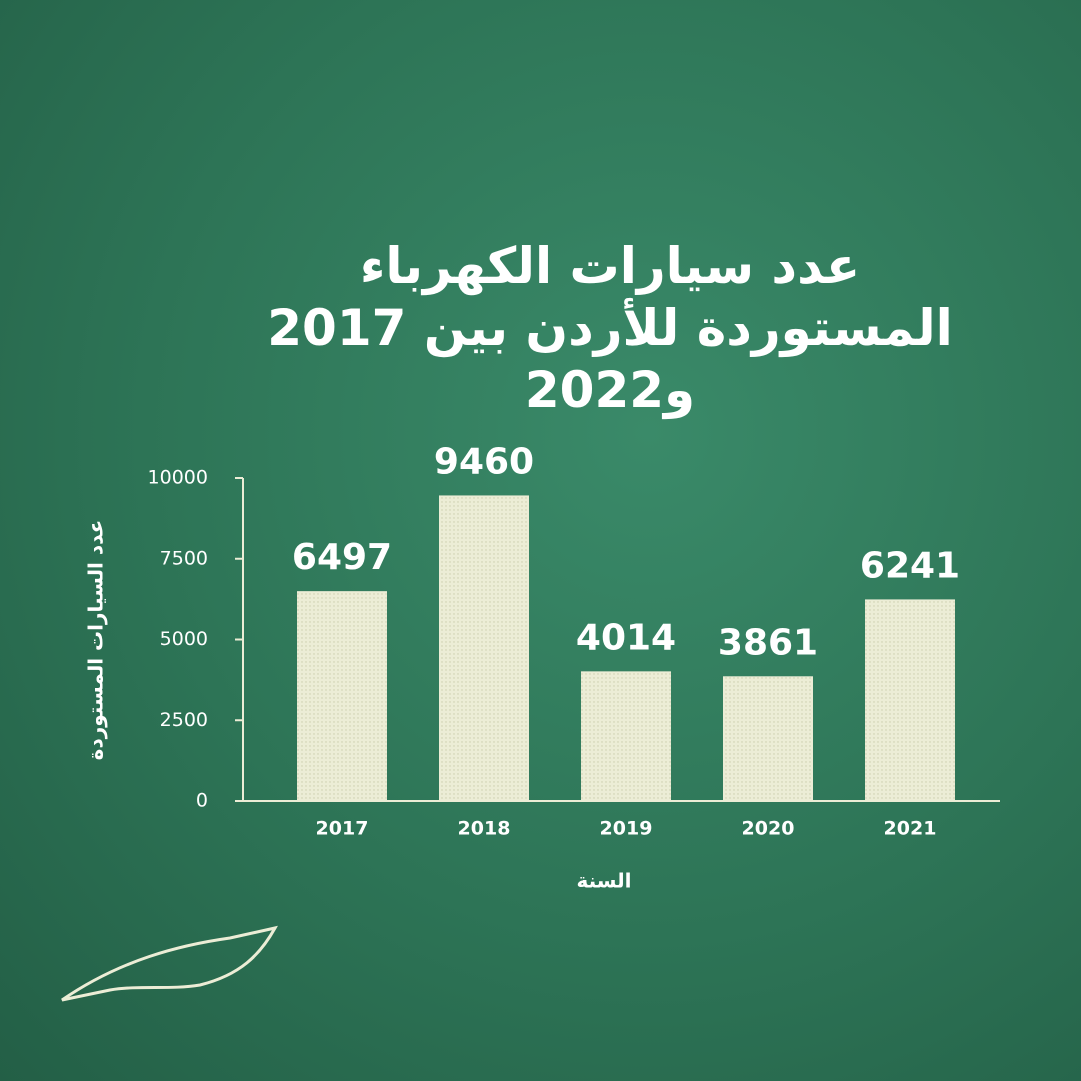 This screenshot has width=1081, height=1081. I want to click on value-label: 3861, so click(768, 642).